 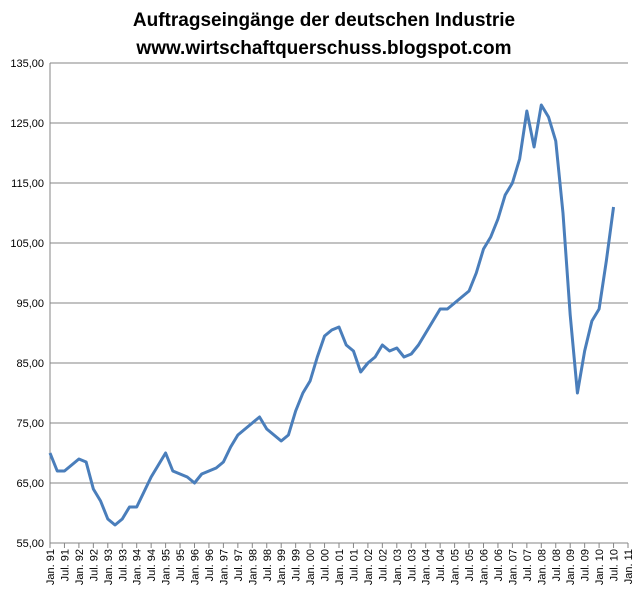 What do you see at coordinates (27, 244) in the screenshot?
I see `y-tick-label: 105,00` at bounding box center [27, 244].